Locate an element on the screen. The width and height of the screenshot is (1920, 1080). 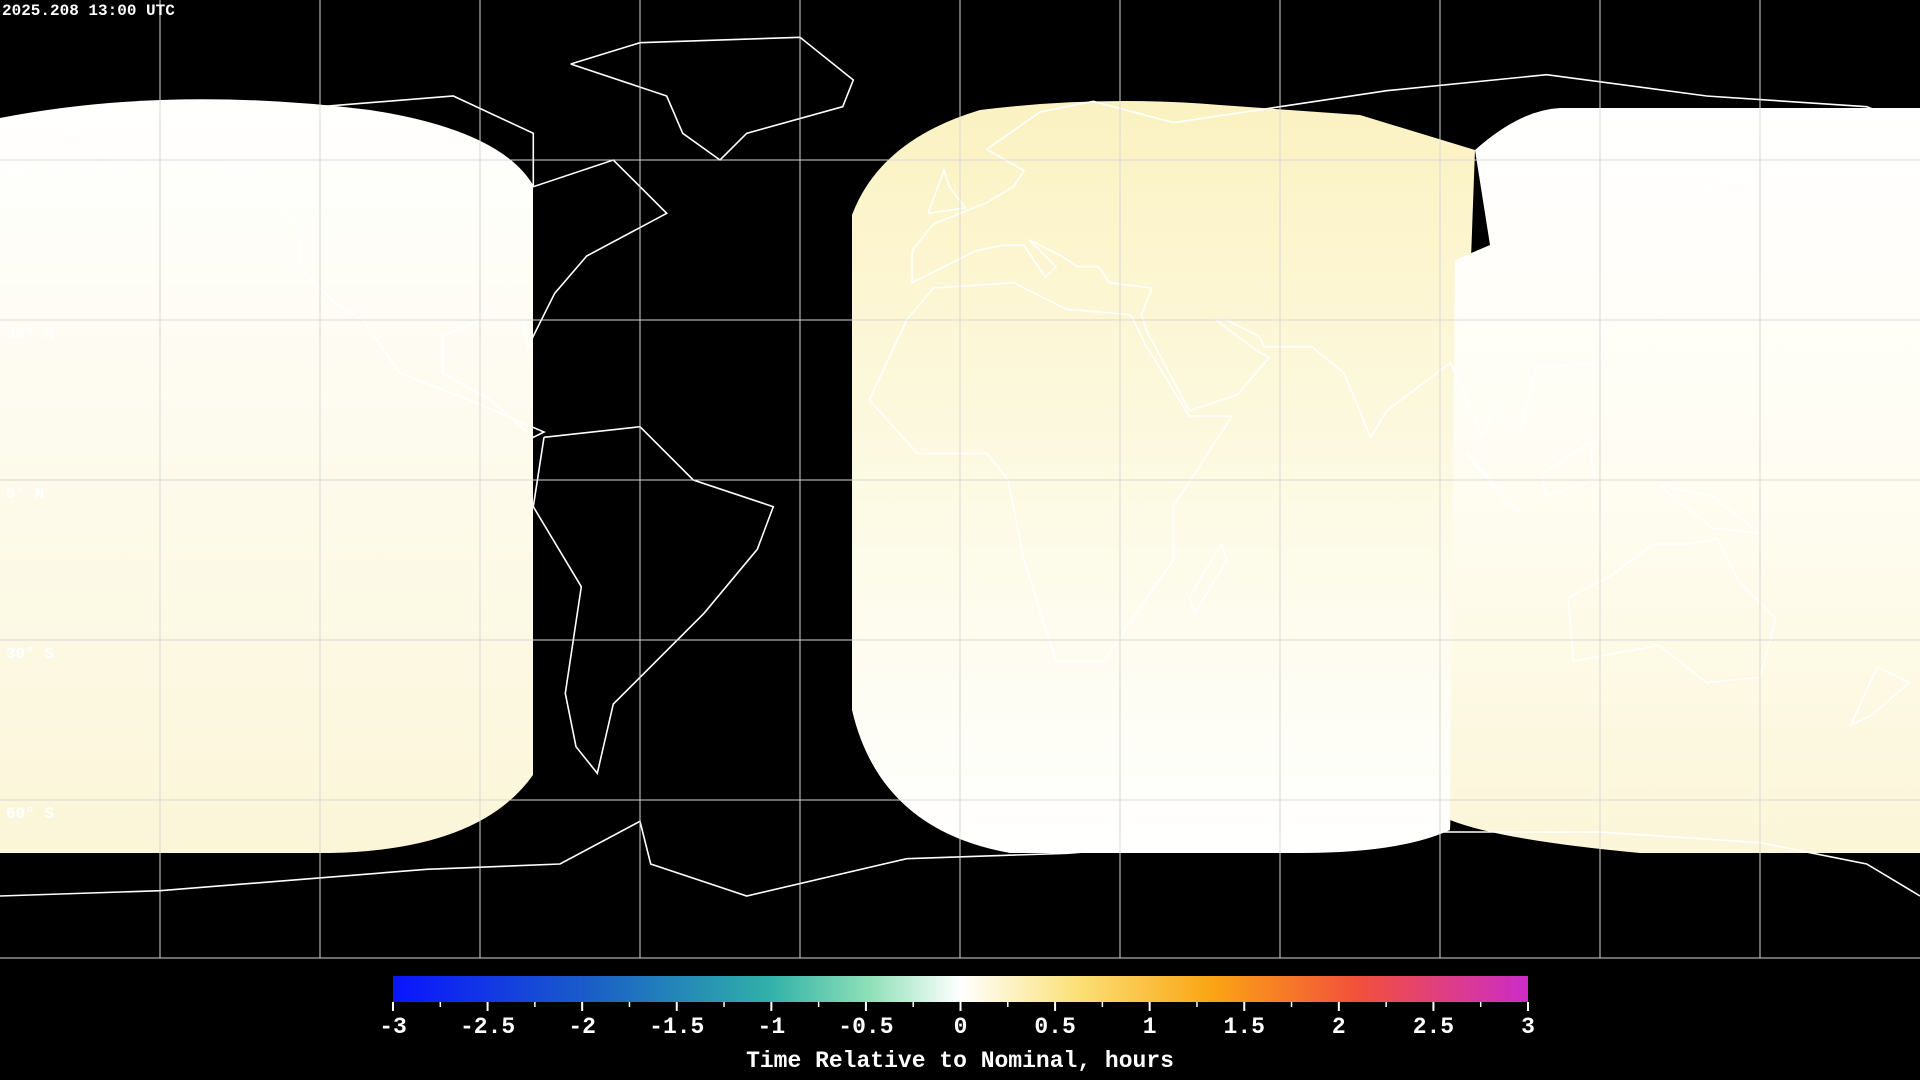
colorbar-tick-label: 3 is located at coordinates (1528, 1027).